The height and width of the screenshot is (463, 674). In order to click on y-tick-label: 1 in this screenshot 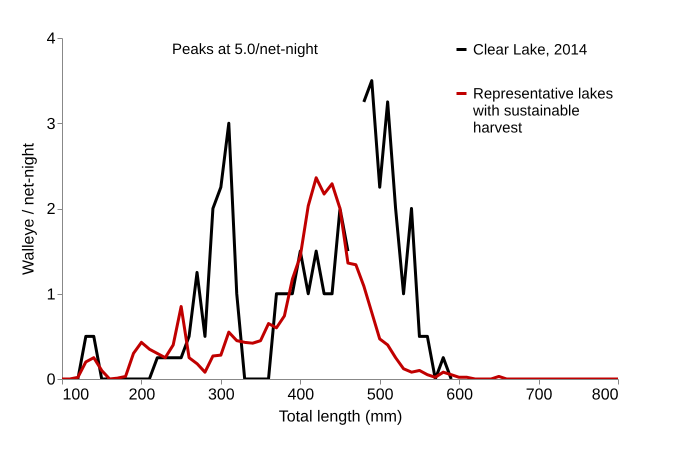, I will do `click(51, 295)`.